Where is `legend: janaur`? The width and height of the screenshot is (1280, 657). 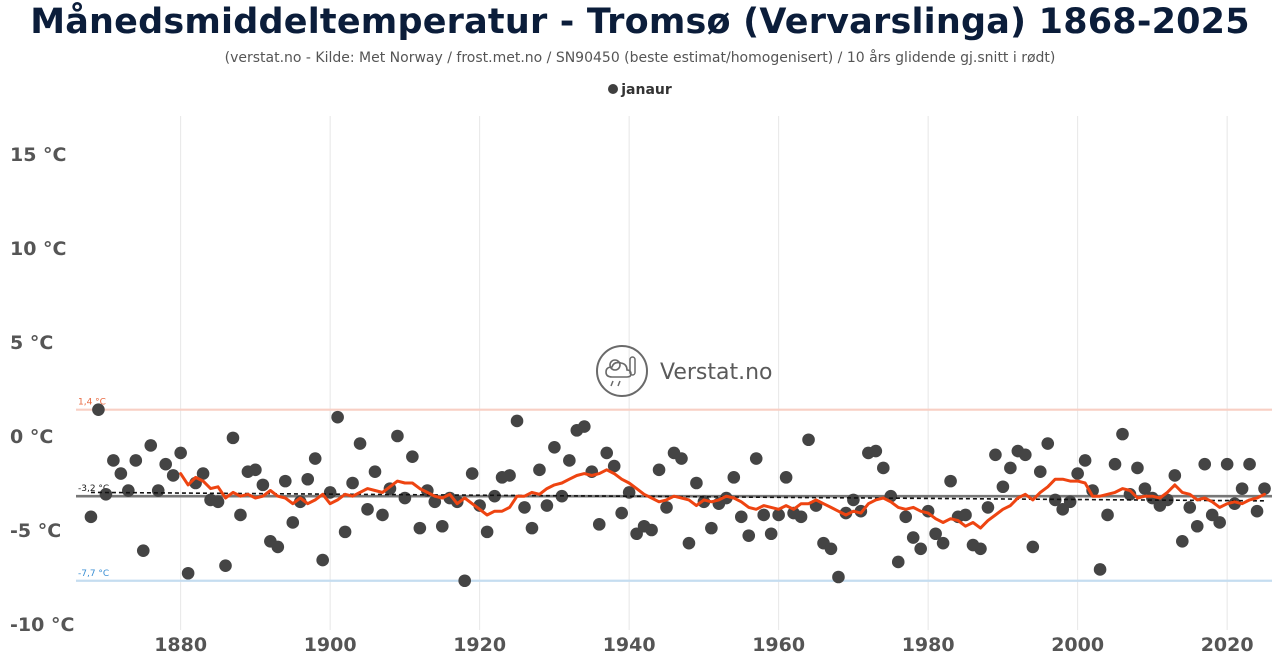 legend: janaur is located at coordinates (640, 90).